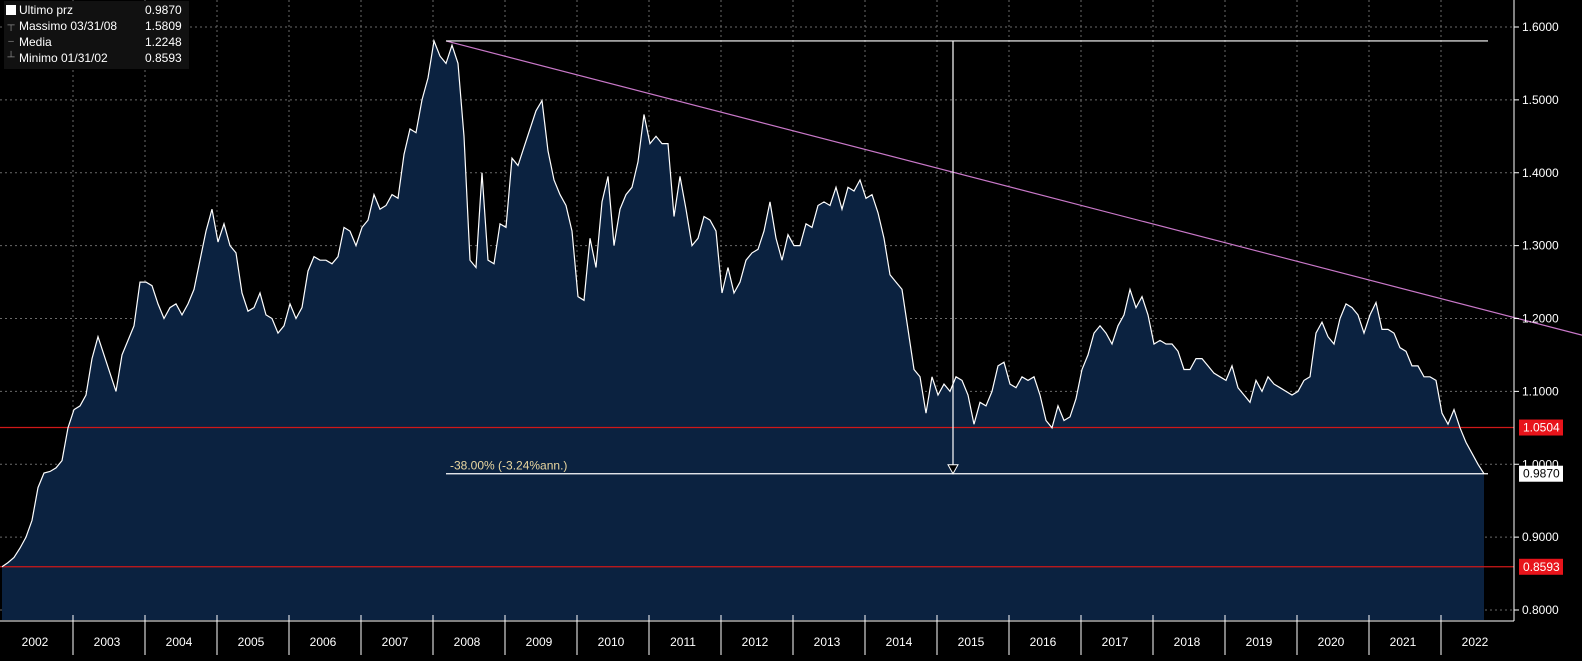  What do you see at coordinates (1540, 319) in the screenshot?
I see `y-tick-label: 1.2000` at bounding box center [1540, 319].